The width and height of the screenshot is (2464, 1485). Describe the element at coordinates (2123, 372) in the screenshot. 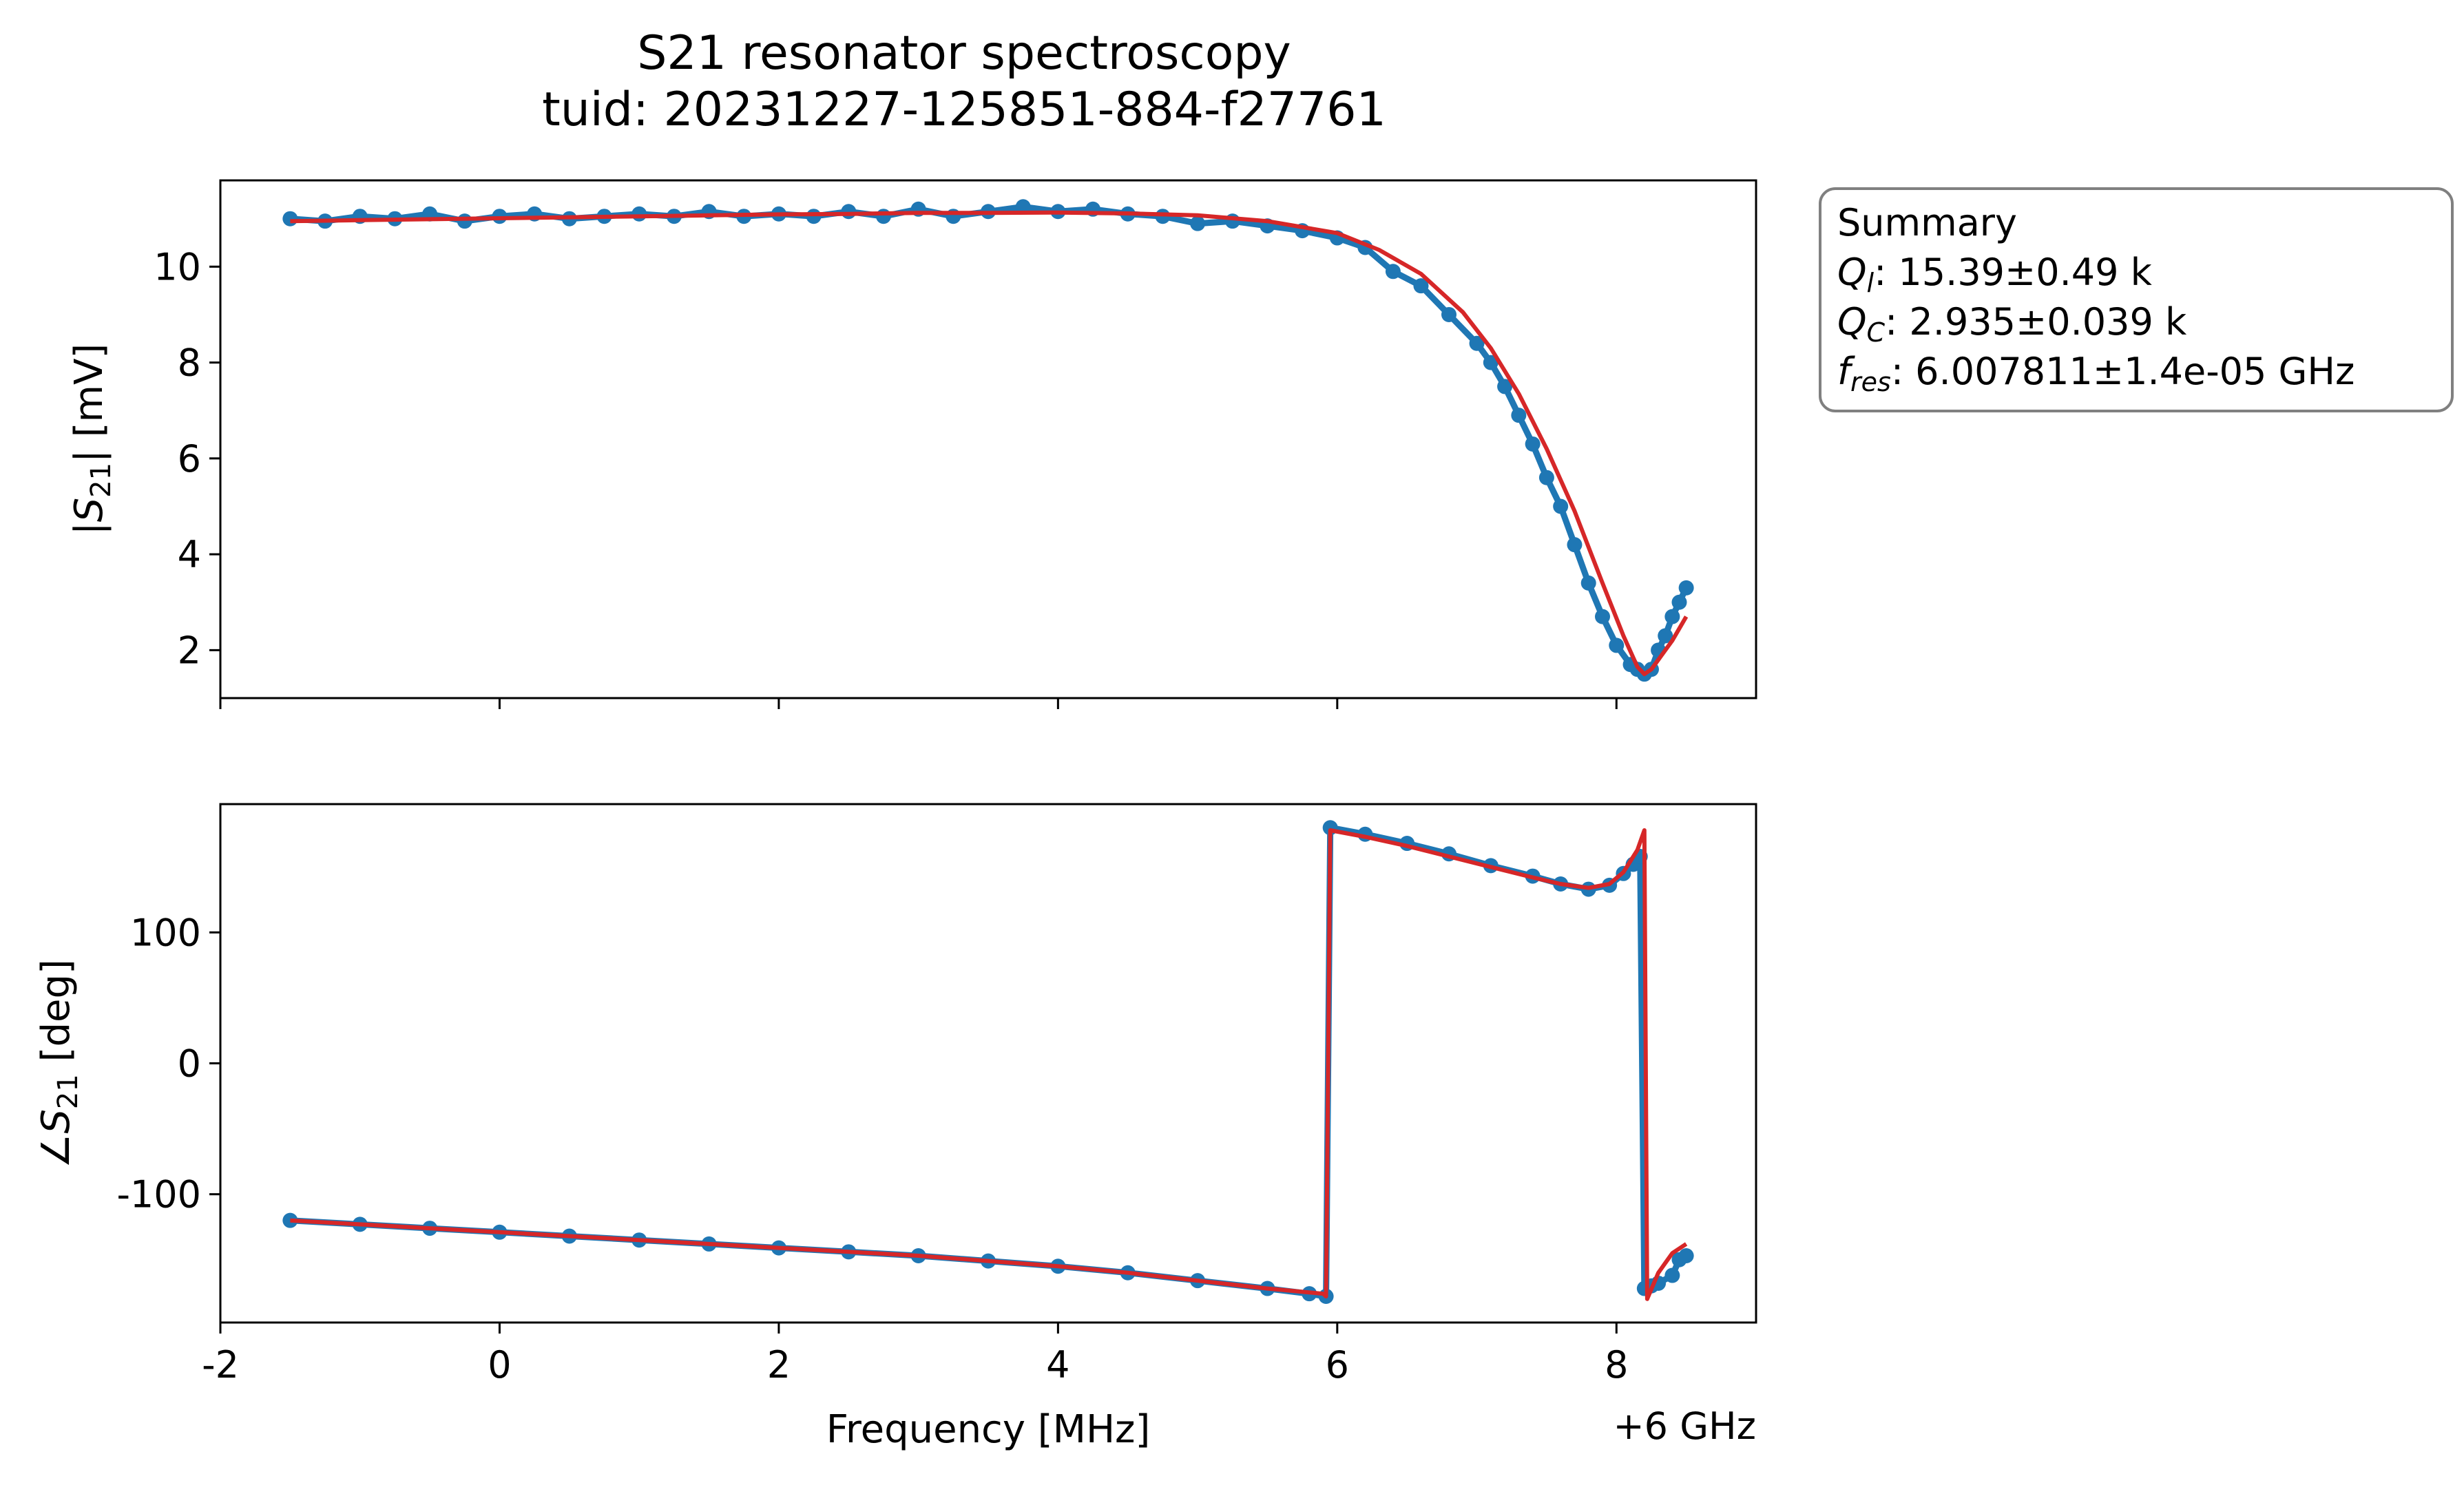

I see `summary-fres-value: : 6.007811±1.4e-05 GHz` at that location.